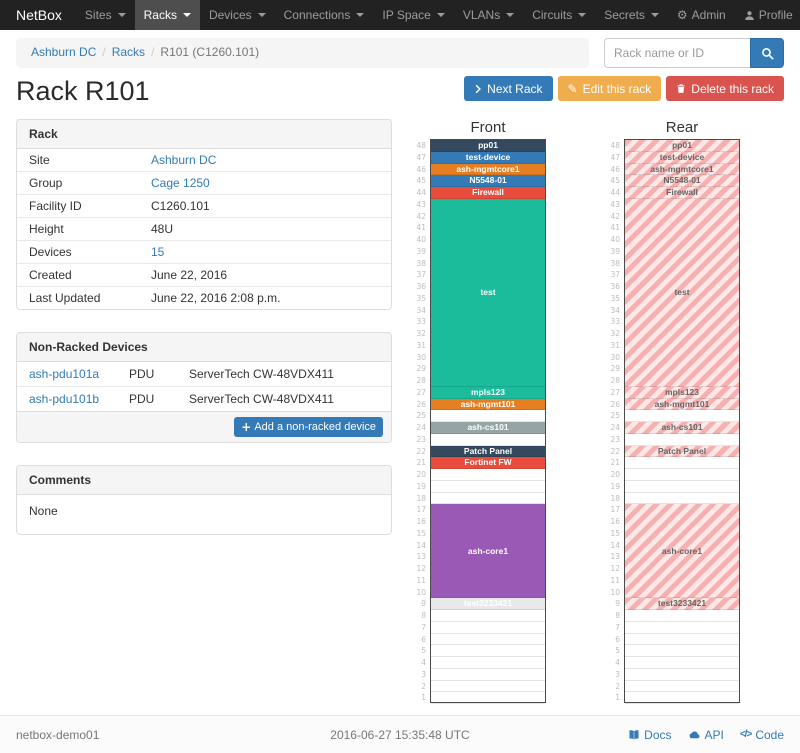  Describe the element at coordinates (64, 399) in the screenshot. I see `device-link: ash-pdu101b` at that location.